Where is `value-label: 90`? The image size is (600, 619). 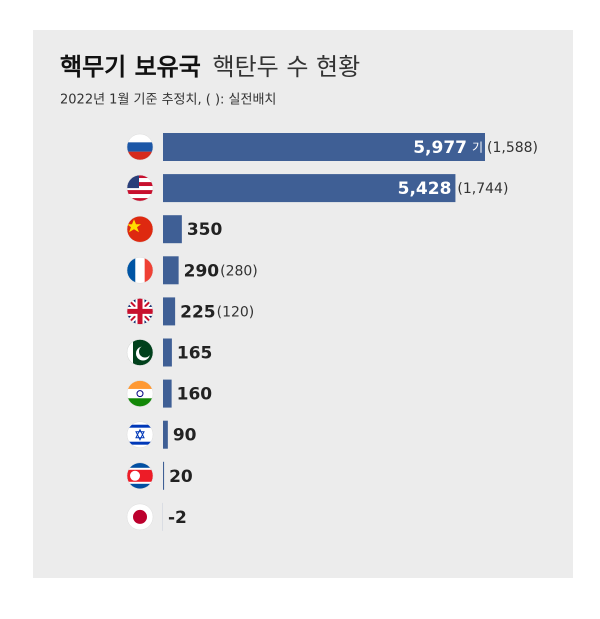 value-label: 90 is located at coordinates (185, 436).